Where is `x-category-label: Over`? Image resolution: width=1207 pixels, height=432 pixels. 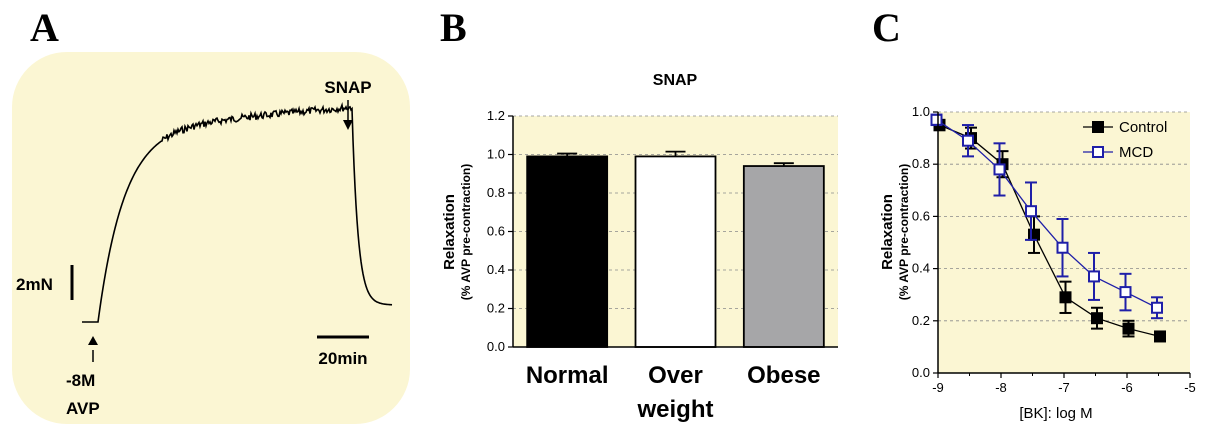
x-category-label: Over is located at coordinates (675, 375).